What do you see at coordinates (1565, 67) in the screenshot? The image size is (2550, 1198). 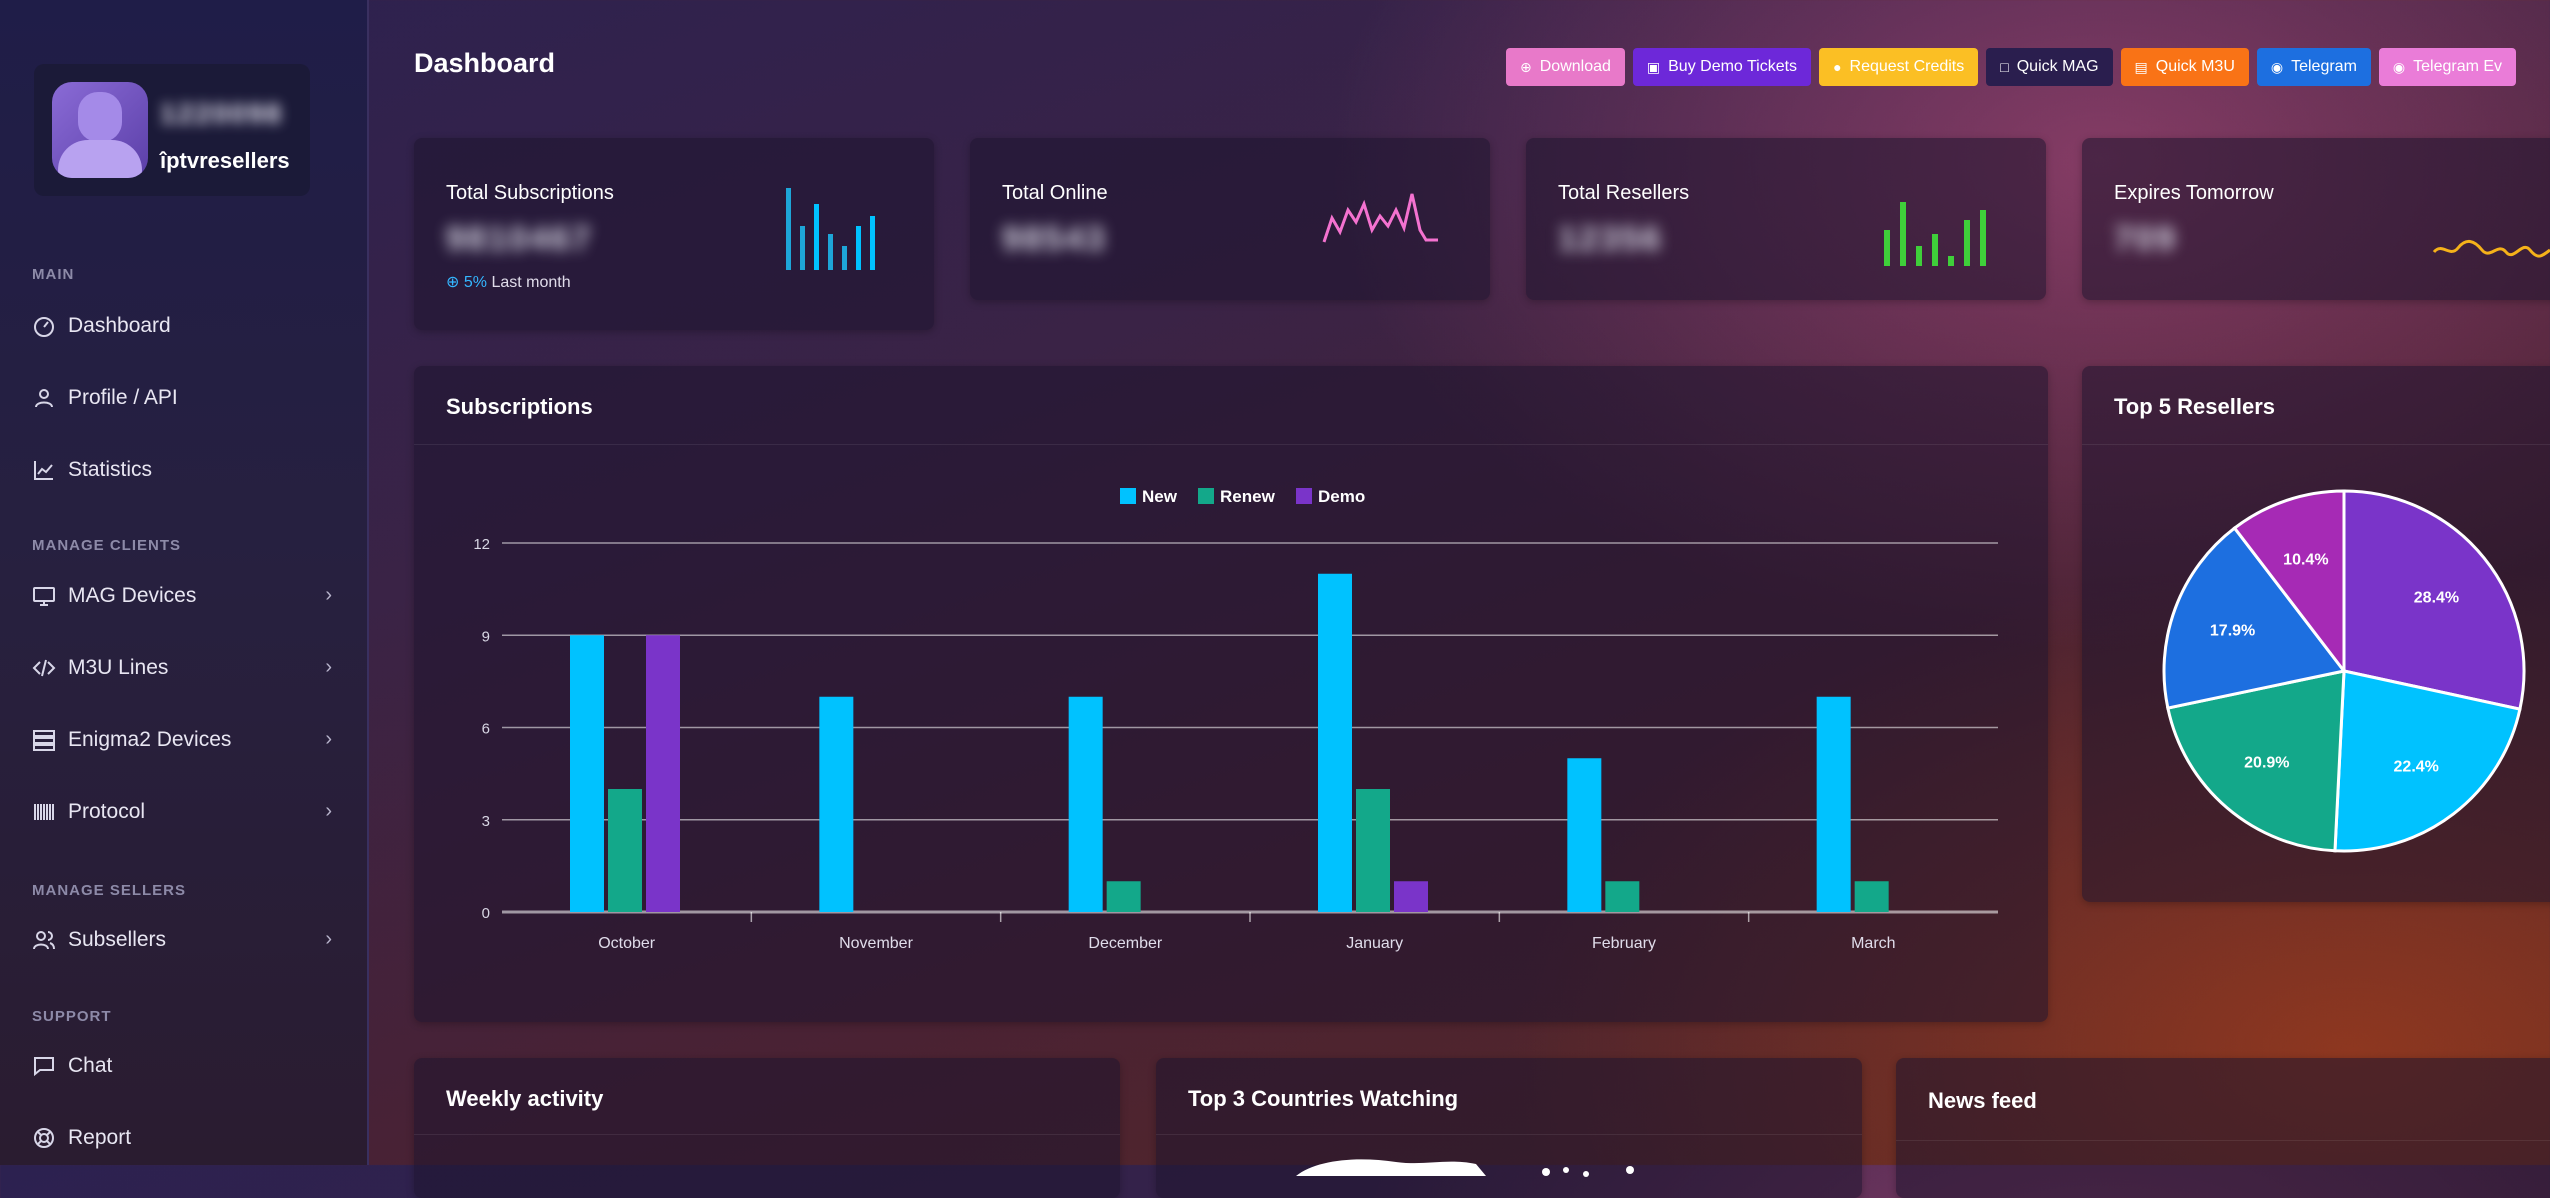 I see `download-button: ⊕ Download` at bounding box center [1565, 67].